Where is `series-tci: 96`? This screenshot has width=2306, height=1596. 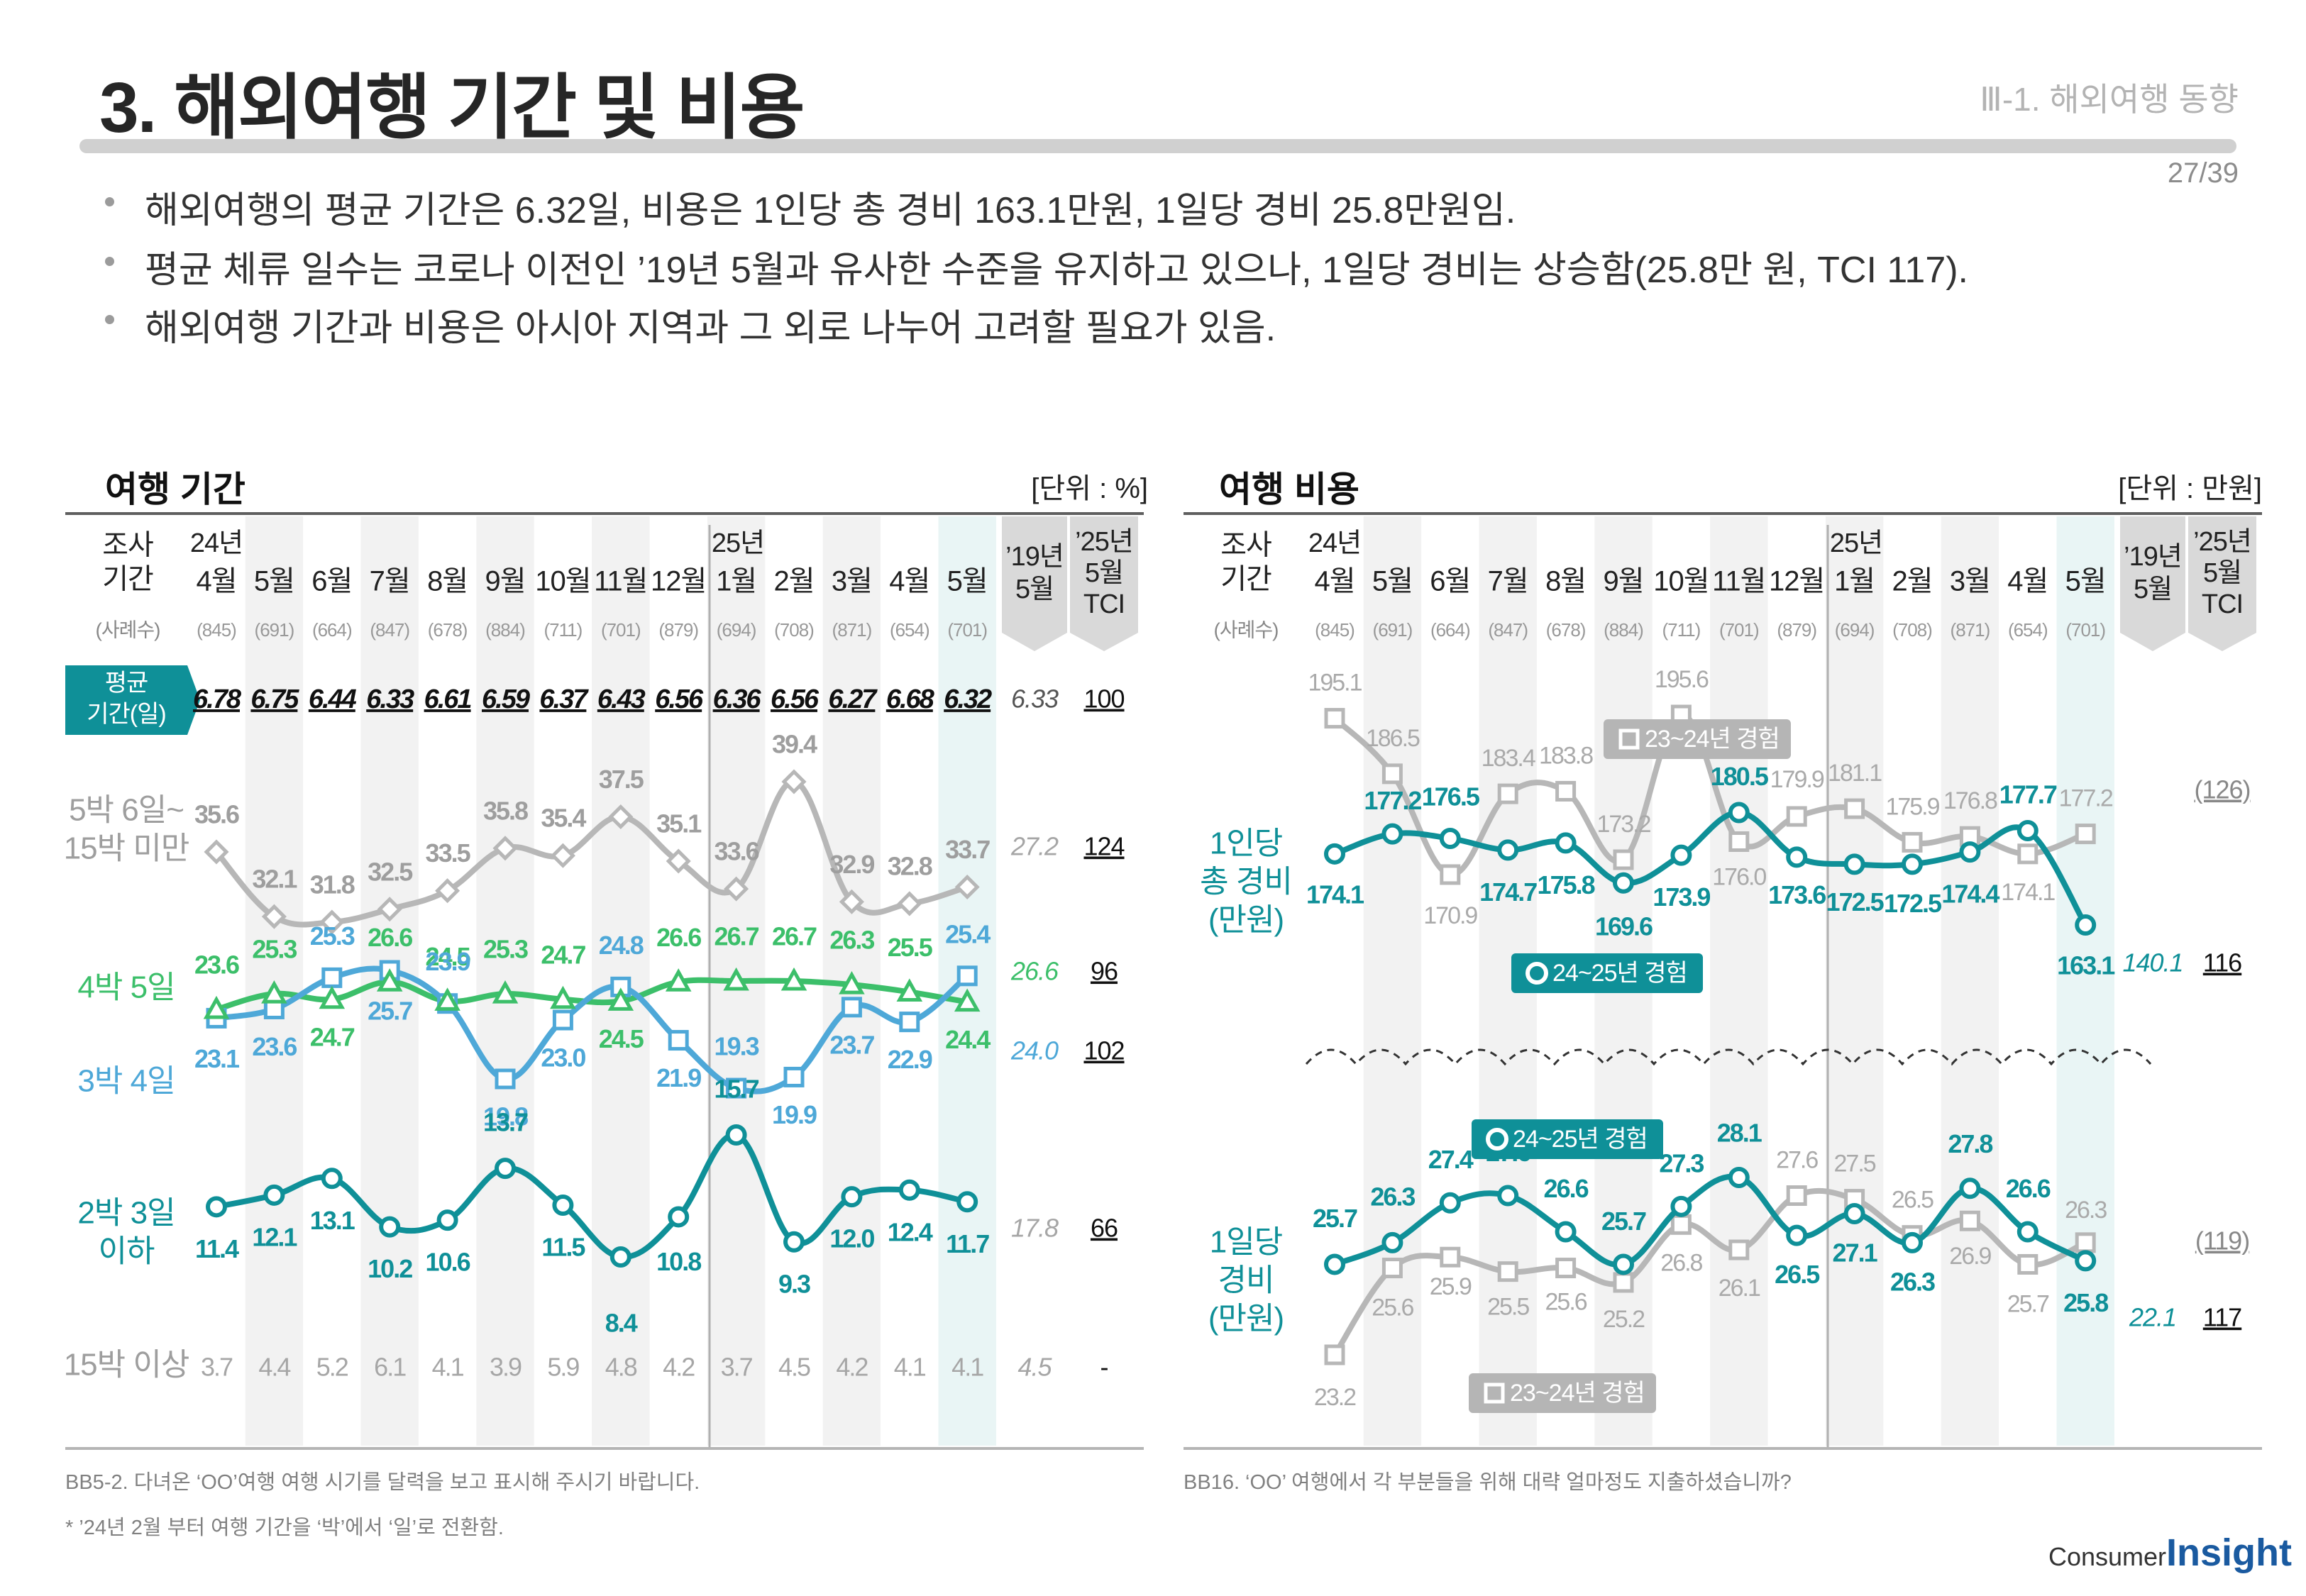 series-tci: 96 is located at coordinates (1104, 971).